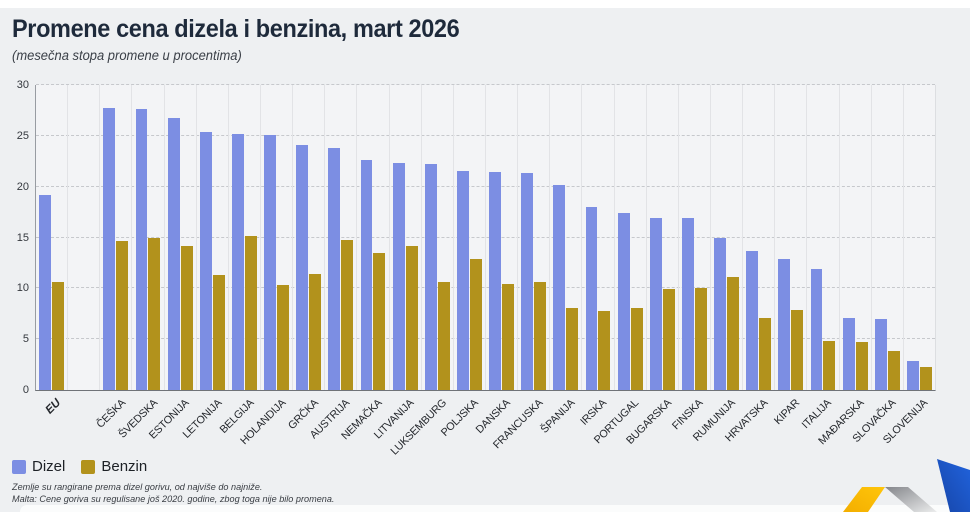  What do you see at coordinates (784, 324) in the screenshot?
I see `bar-dizel-kipar` at bounding box center [784, 324].